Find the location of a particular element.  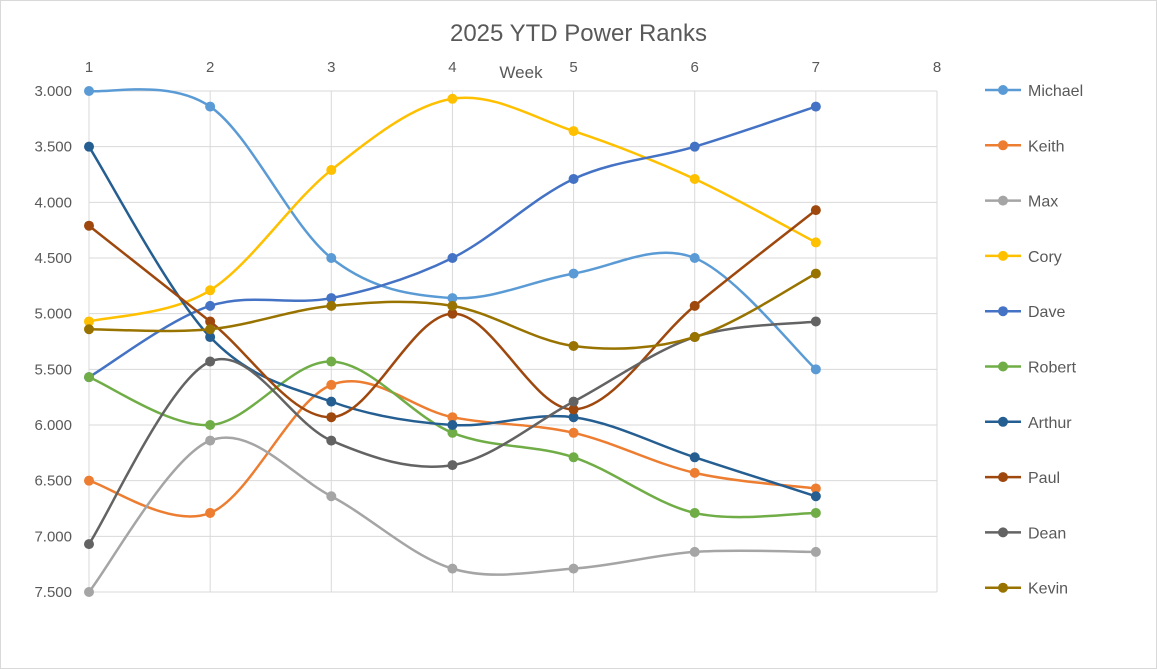

y-tick-label: 6.000 is located at coordinates (53, 425).